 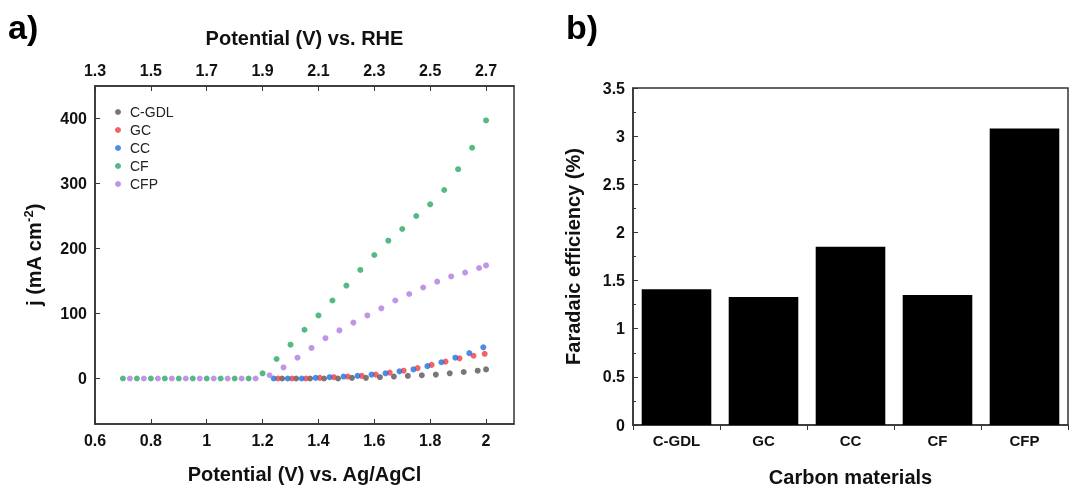 I want to click on legend-label: CF, so click(x=139, y=166).